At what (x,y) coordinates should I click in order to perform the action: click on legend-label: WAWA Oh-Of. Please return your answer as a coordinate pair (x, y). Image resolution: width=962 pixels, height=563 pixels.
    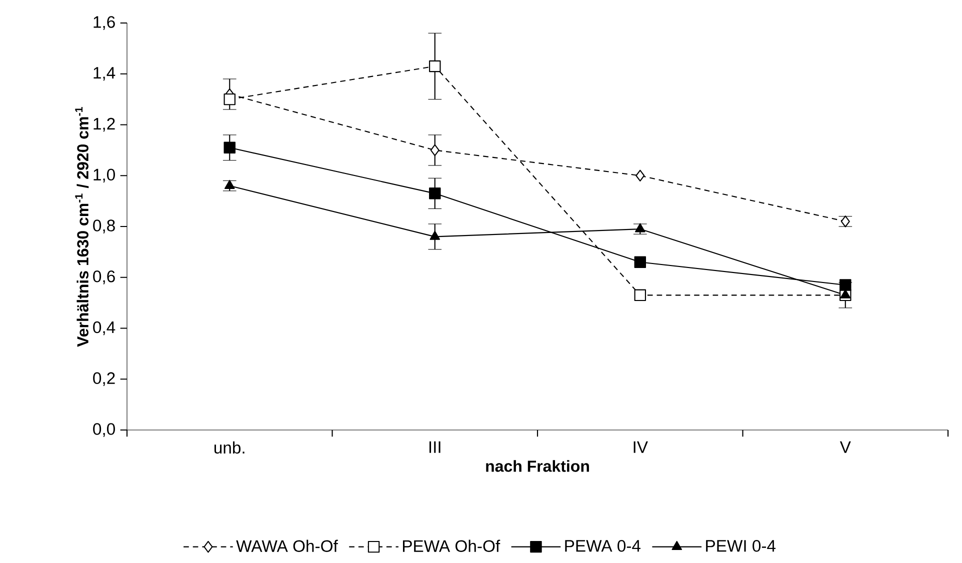
    Looking at the image, I should click on (287, 546).